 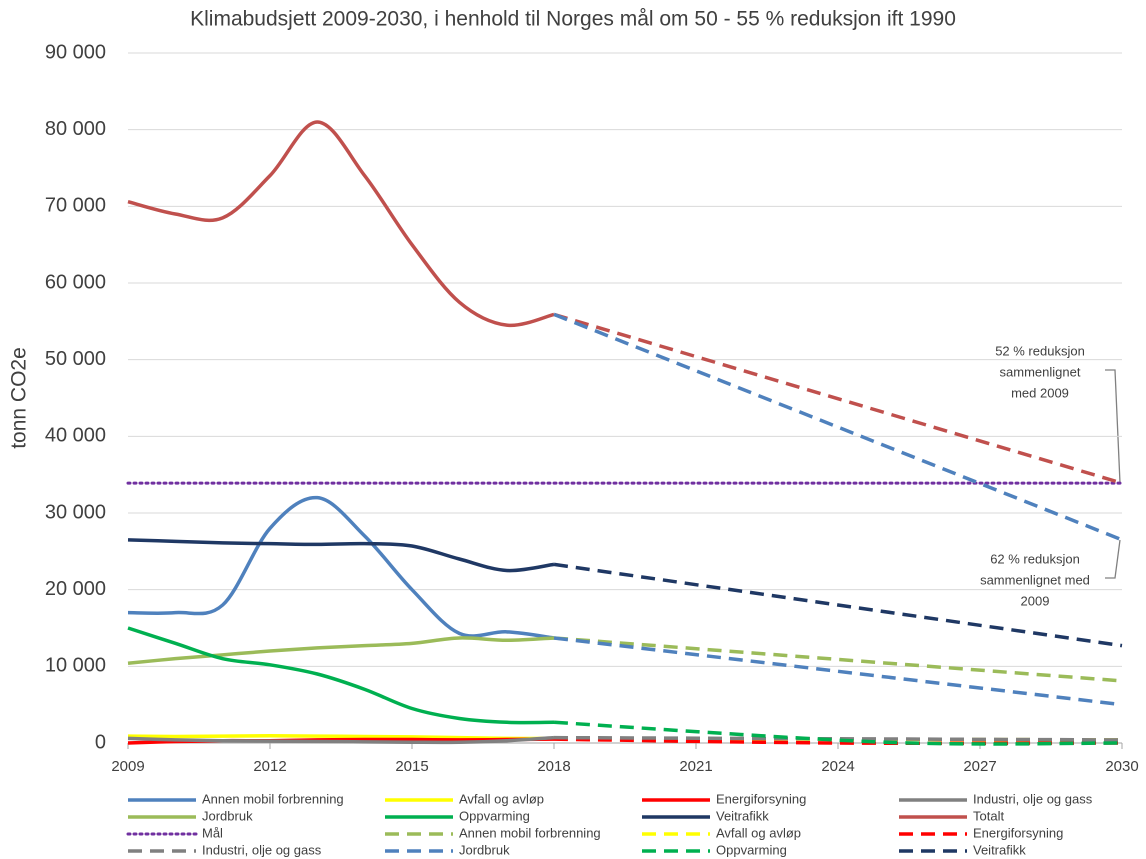 I want to click on legend-label: Totalt, so click(x=988, y=815).